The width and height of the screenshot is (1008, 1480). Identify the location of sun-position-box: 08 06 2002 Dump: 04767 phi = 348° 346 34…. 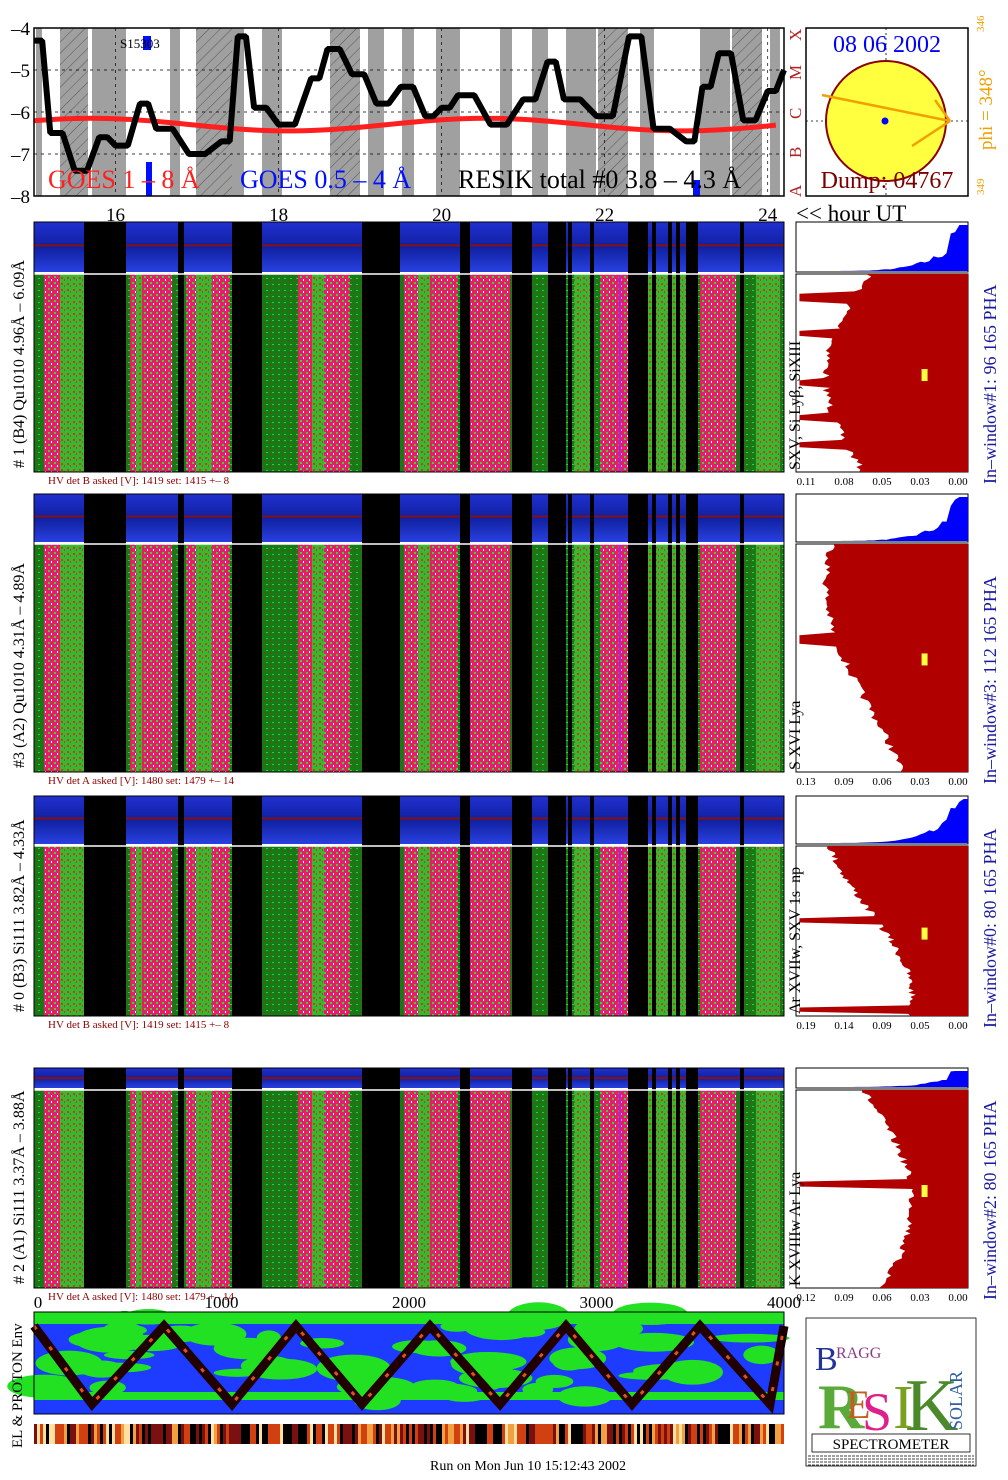
(901, 106).